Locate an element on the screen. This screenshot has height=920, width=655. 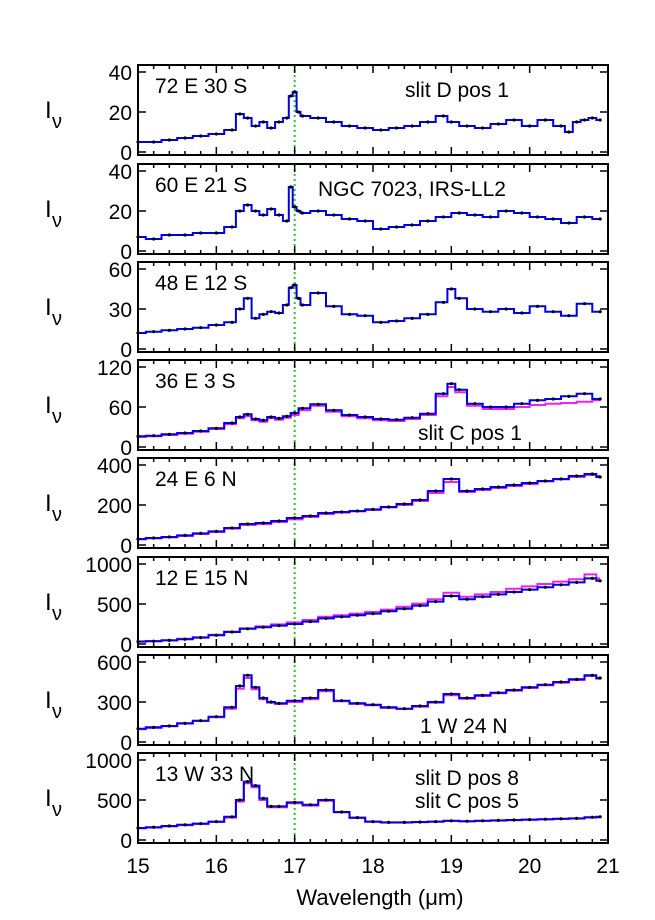
series-slit-d is located at coordinates (369, 213).